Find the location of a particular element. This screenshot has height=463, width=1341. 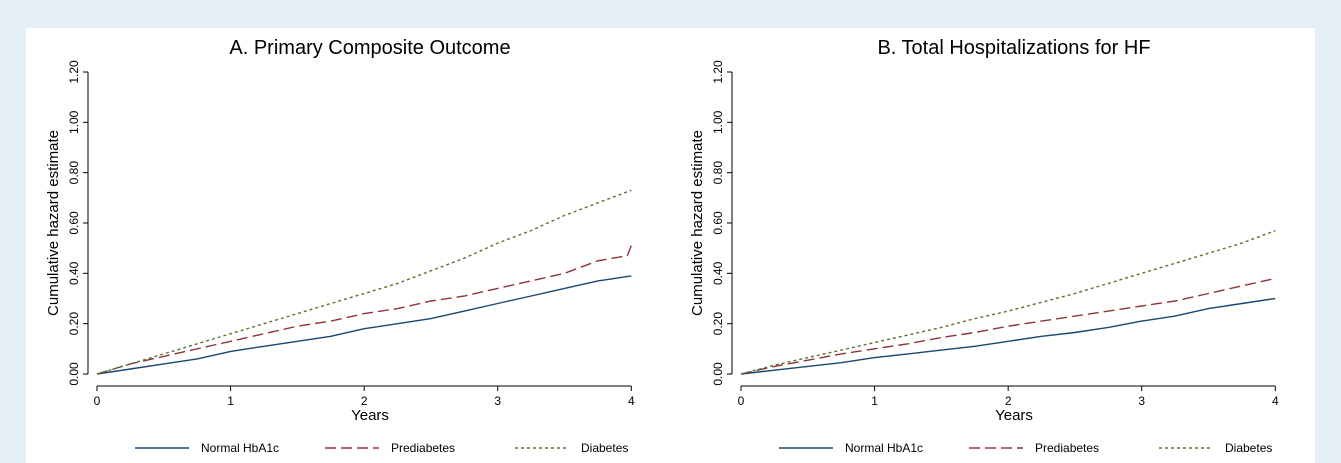

chart-b-y-tick-label: 0.60 is located at coordinates (718, 223).